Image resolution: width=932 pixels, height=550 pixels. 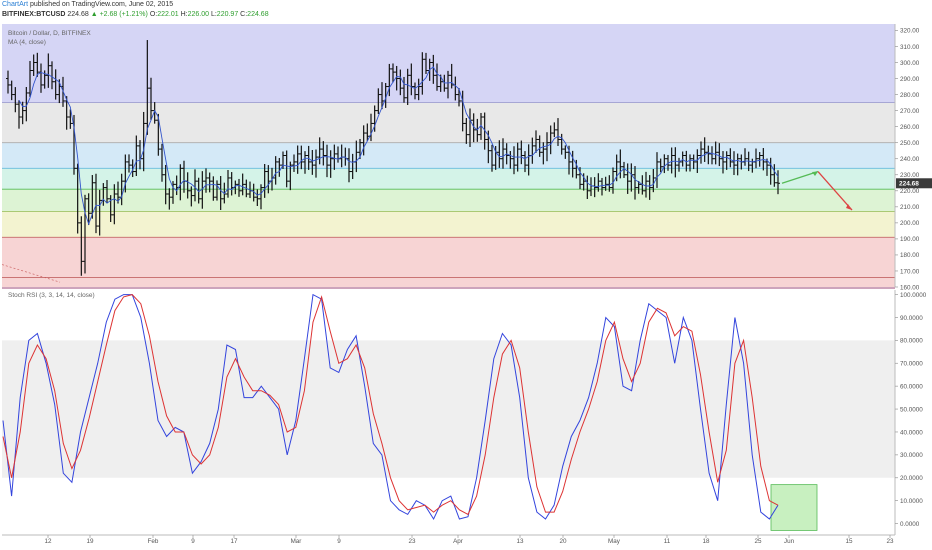 I want to click on rsi-axis-label: 10.0000, so click(x=911, y=501).